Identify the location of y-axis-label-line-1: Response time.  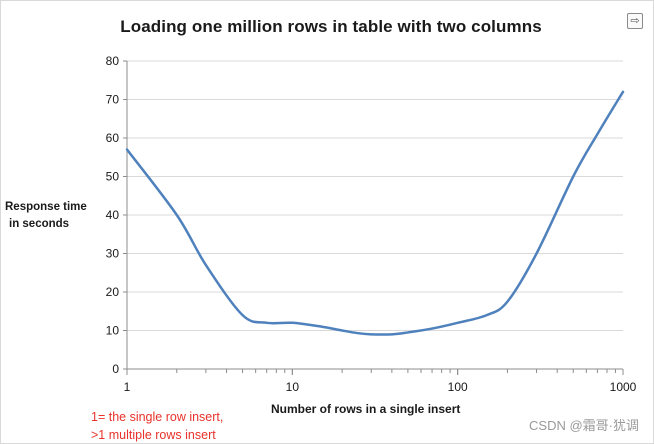
(46, 207).